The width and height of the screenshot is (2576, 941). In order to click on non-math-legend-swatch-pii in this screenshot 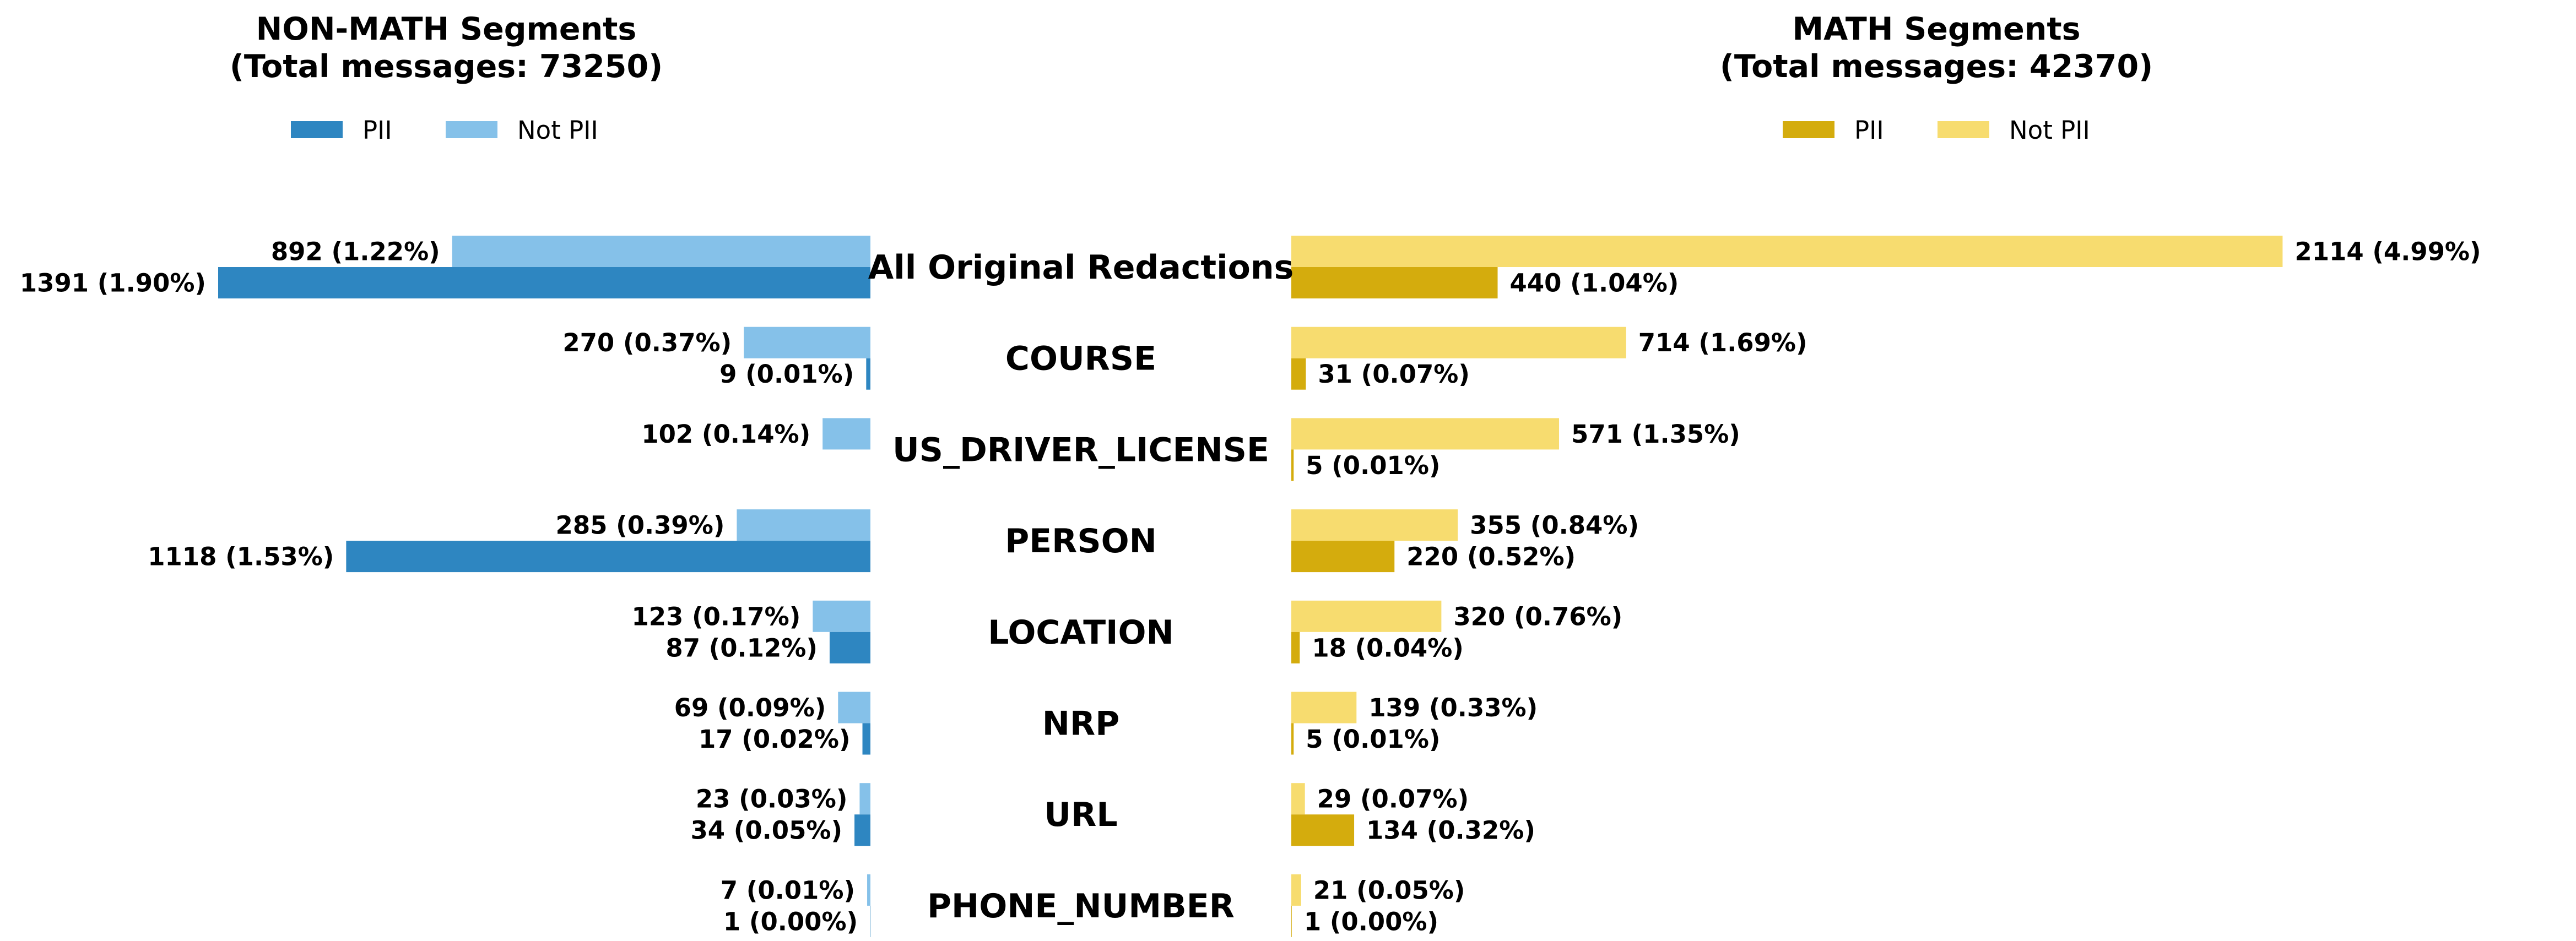, I will do `click(317, 129)`.